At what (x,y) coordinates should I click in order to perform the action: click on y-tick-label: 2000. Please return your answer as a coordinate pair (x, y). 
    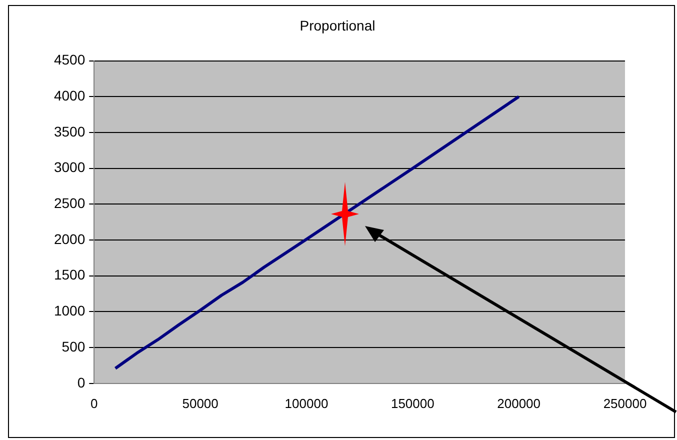
    Looking at the image, I should click on (70, 238).